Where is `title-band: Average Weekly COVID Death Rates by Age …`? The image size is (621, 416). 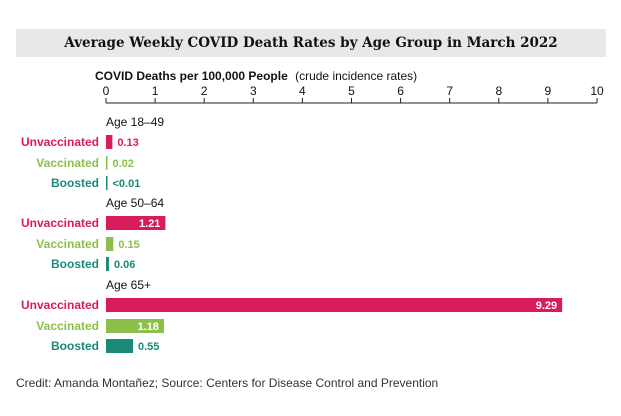
title-band: Average Weekly COVID Death Rates by Age … is located at coordinates (311, 43).